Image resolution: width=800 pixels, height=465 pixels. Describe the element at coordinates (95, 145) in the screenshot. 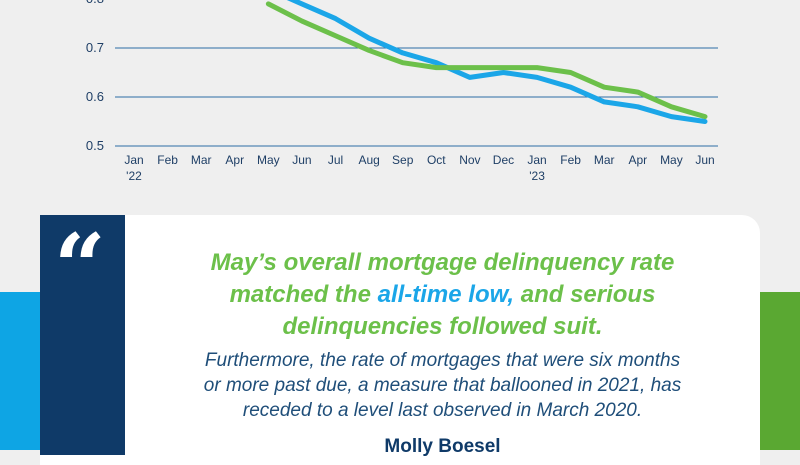

I see `y-tick-label: 0.5` at that location.